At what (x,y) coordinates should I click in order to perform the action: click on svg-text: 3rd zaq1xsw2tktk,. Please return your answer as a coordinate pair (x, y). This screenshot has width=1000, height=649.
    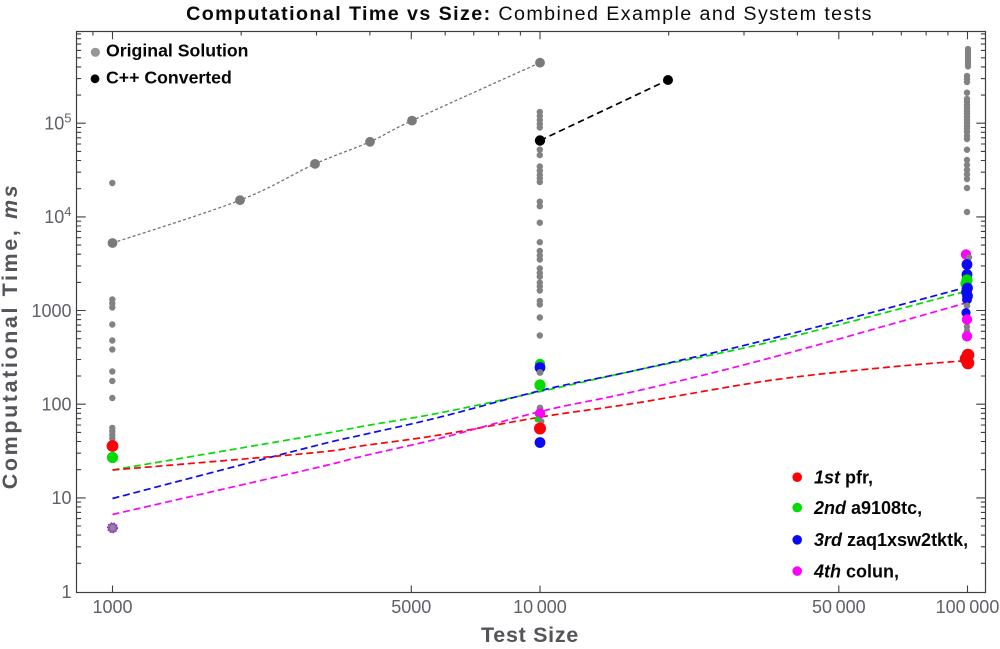
    Looking at the image, I should click on (891, 540).